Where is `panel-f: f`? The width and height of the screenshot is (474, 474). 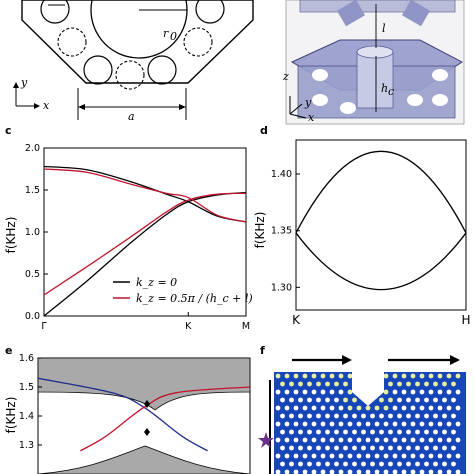
panel-f: f is located at coordinates (362, 409).